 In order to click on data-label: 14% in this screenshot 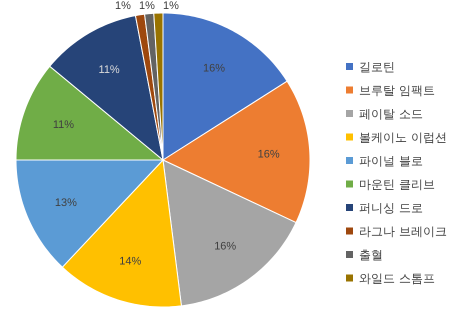, I will do `click(130, 262)`.